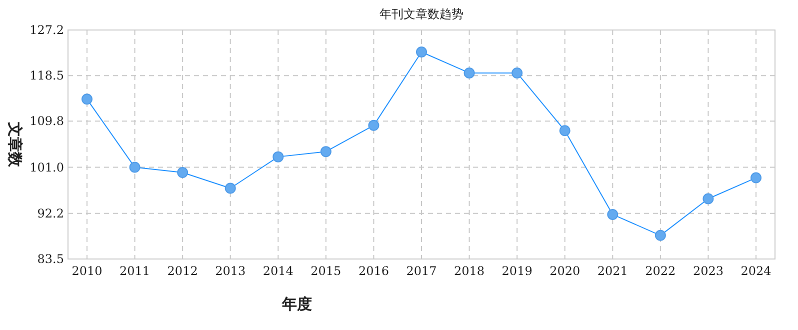  What do you see at coordinates (296, 304) in the screenshot?
I see `x-axis-title: 年度` at bounding box center [296, 304].